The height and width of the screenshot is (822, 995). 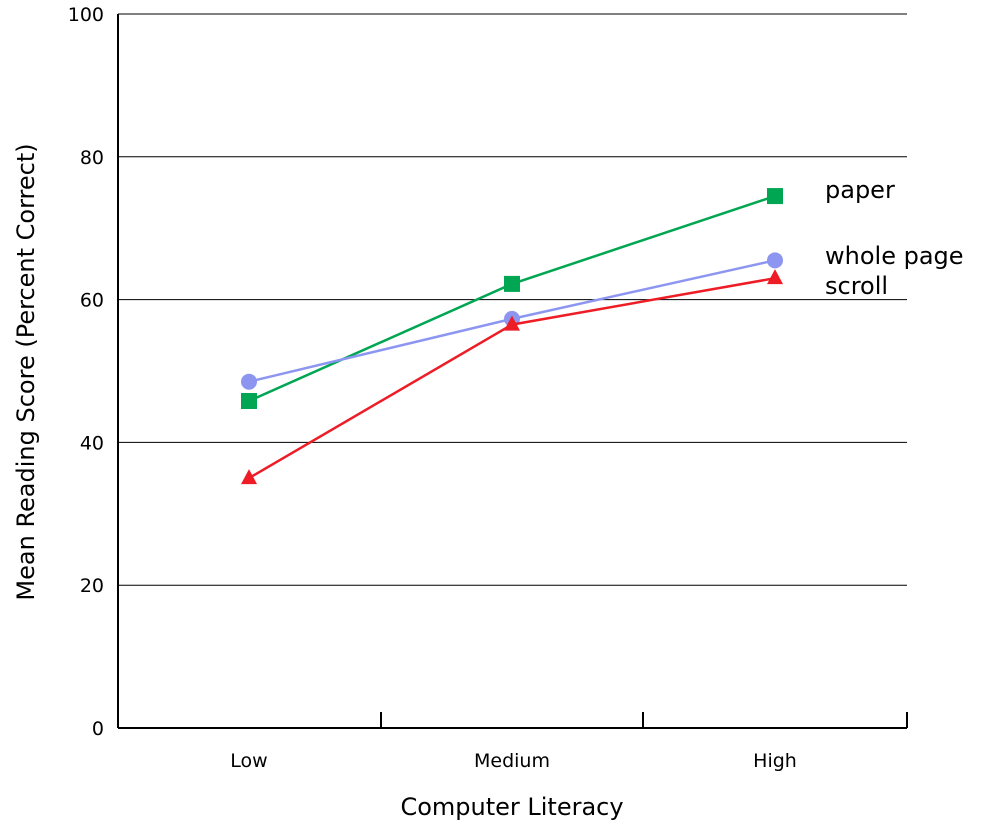 I want to click on y-tick-label: 40, so click(x=92, y=443).